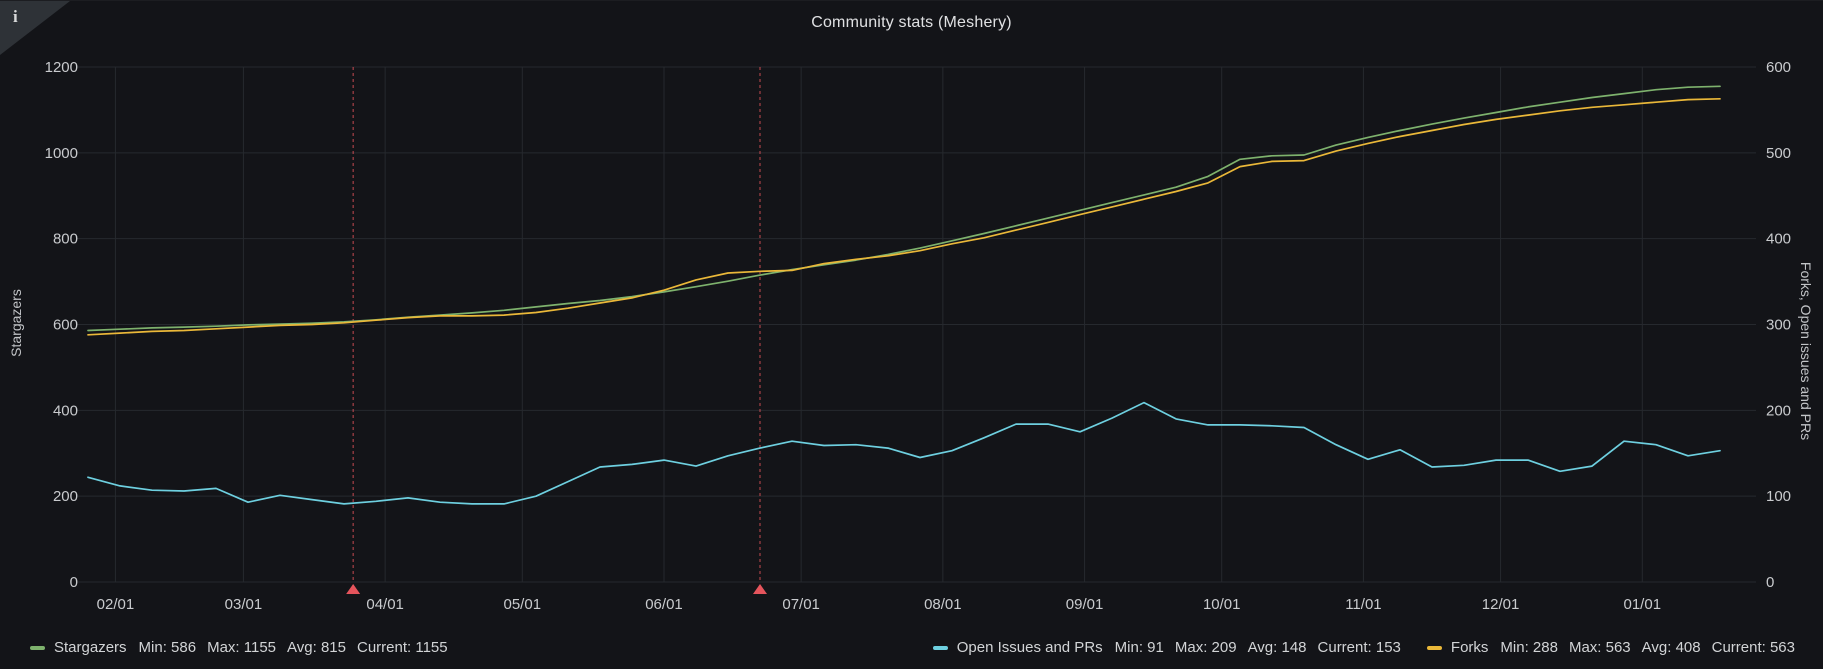 The height and width of the screenshot is (669, 1823). I want to click on x-tick-label: 08/01, so click(943, 604).